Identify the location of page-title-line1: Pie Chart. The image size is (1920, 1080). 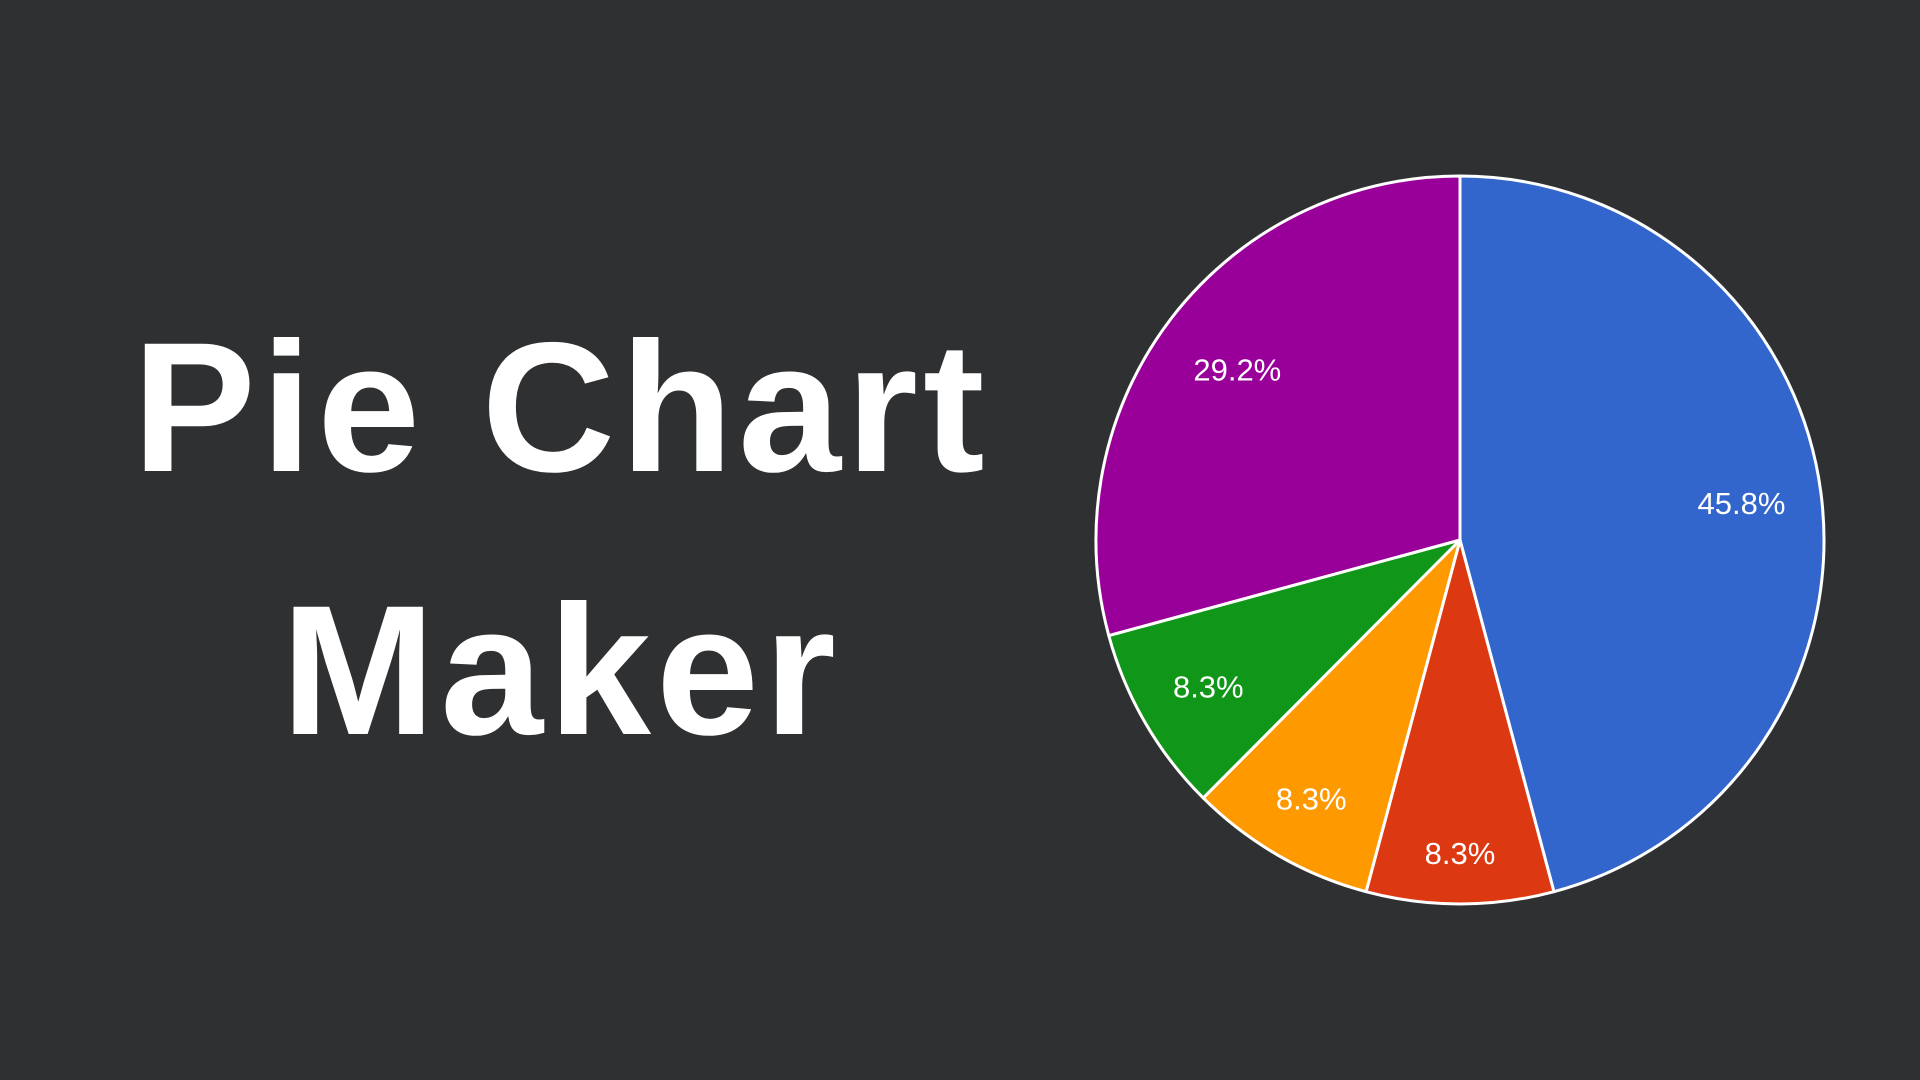
(561, 408).